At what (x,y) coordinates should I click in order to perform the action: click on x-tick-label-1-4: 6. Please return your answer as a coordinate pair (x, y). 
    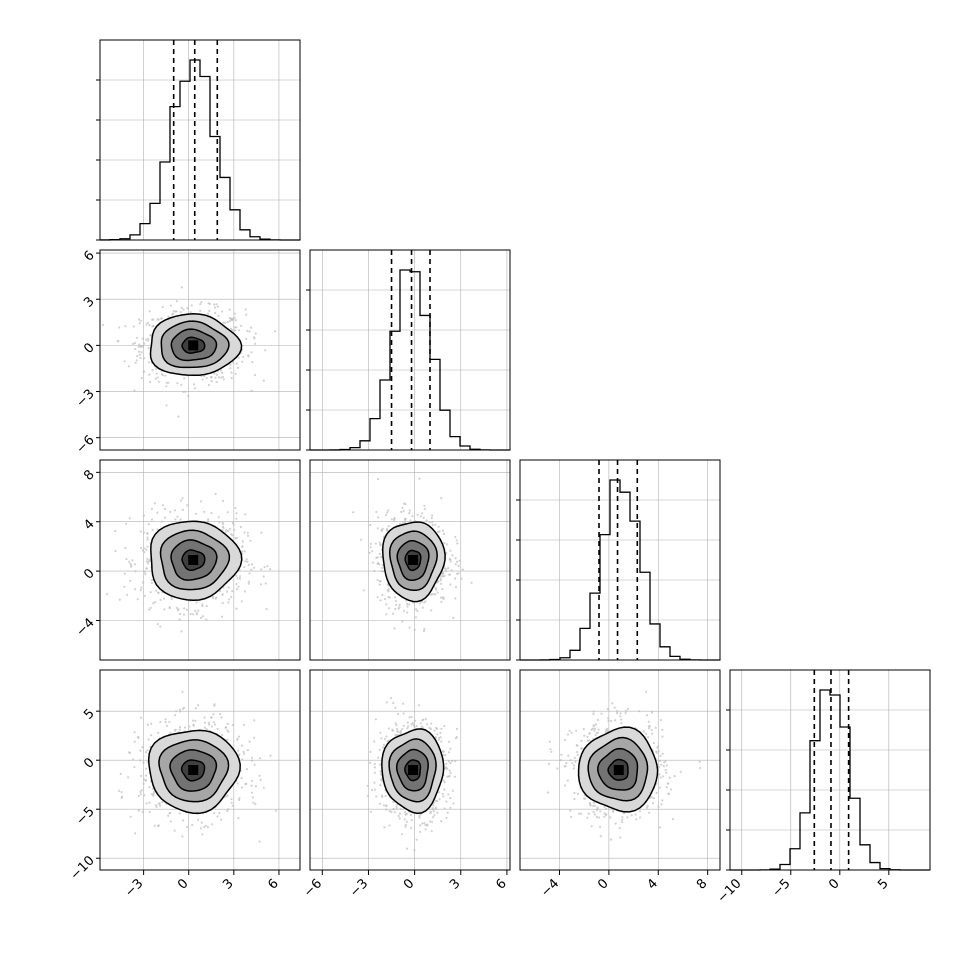
    Looking at the image, I should click on (501, 884).